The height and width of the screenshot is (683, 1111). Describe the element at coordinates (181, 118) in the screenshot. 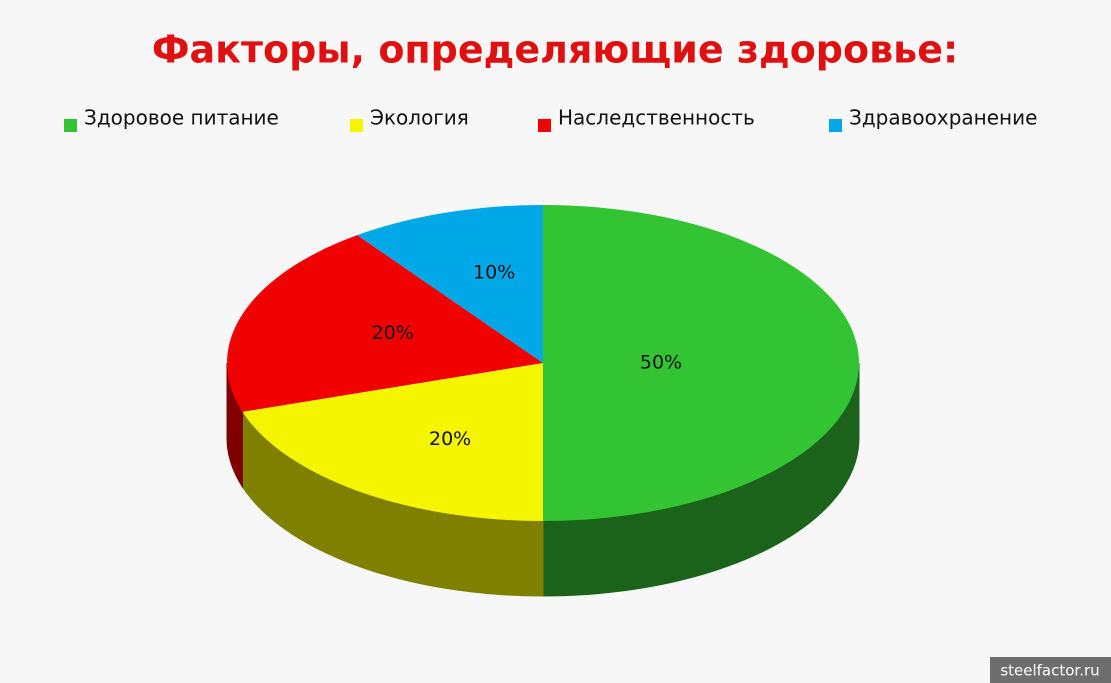

I see `legend-label: Здоровое питание` at that location.